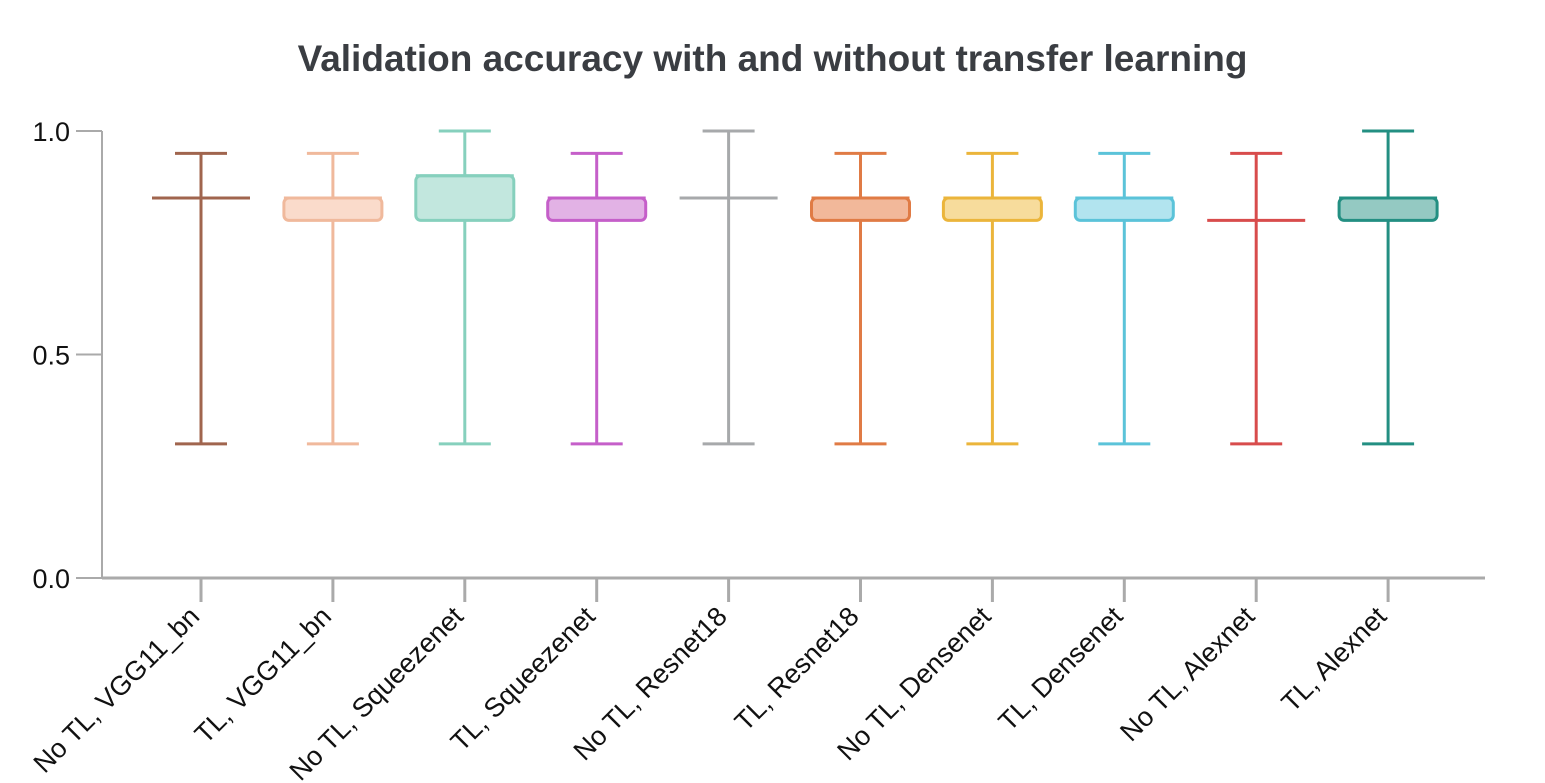 This screenshot has width=1545, height=783. Describe the element at coordinates (1187, 674) in the screenshot. I see `x-tick-label: No TL, Alexnet` at that location.